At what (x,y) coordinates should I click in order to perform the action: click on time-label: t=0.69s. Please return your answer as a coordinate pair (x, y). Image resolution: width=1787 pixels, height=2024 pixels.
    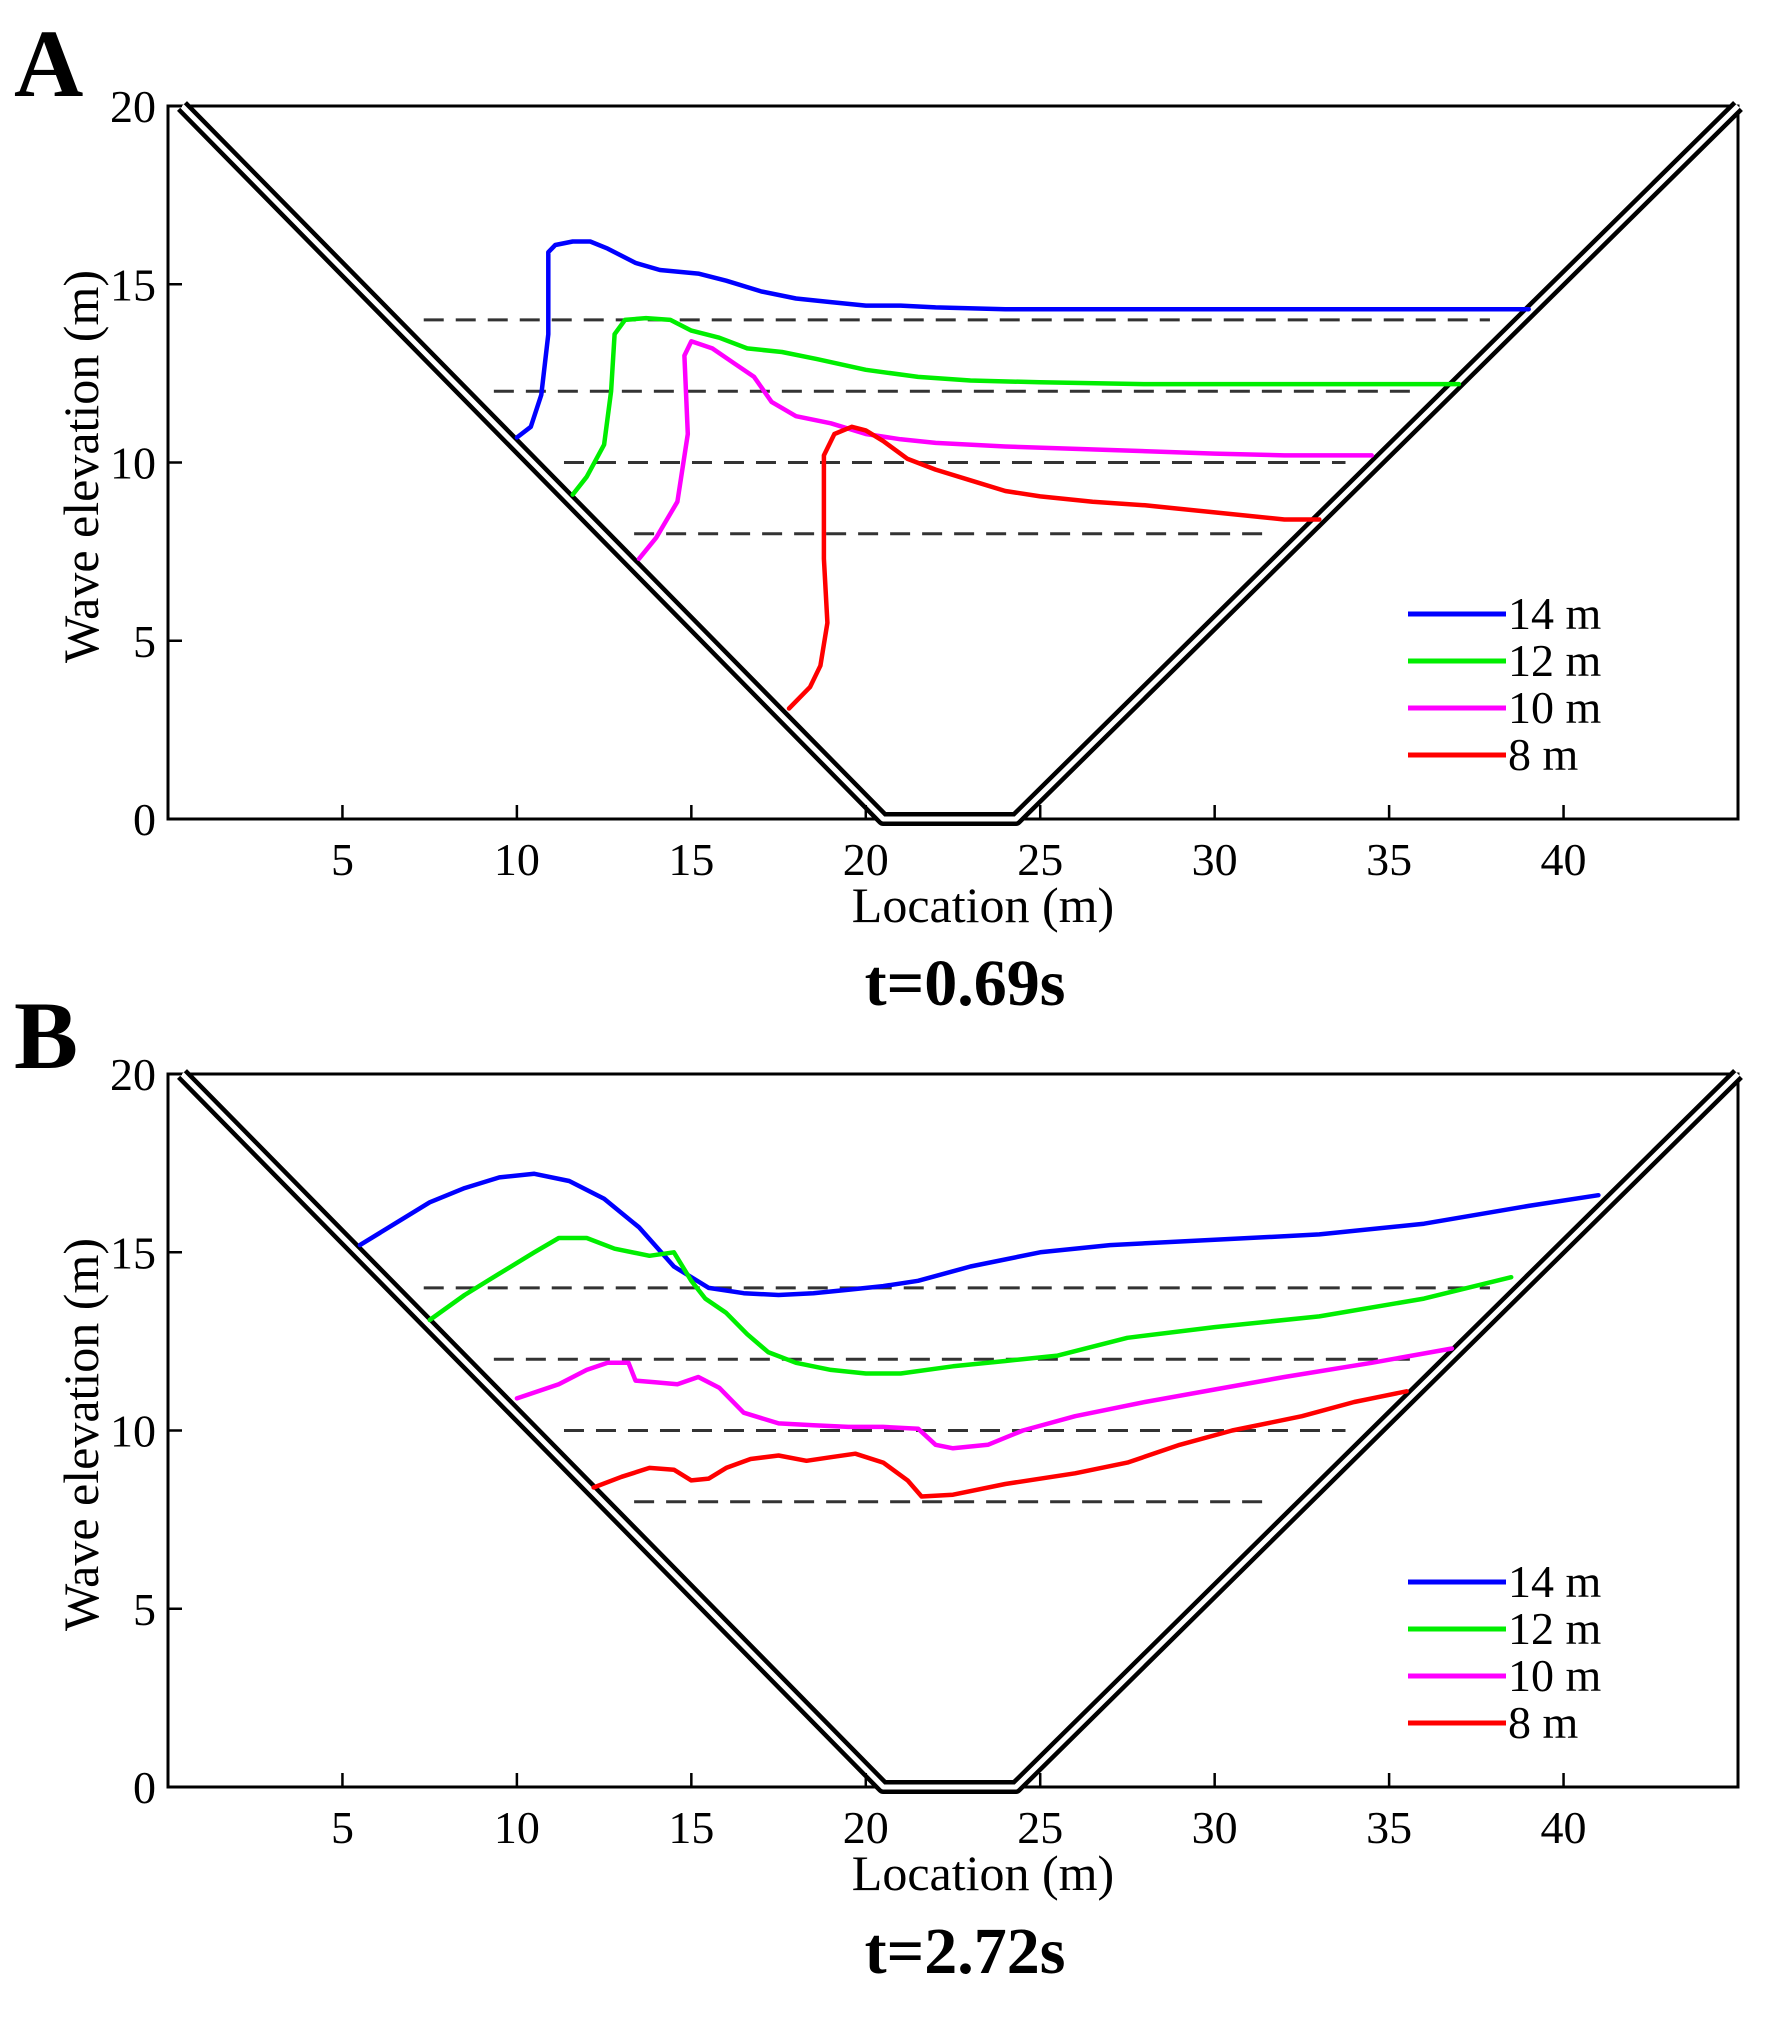
    Looking at the image, I should click on (965, 983).